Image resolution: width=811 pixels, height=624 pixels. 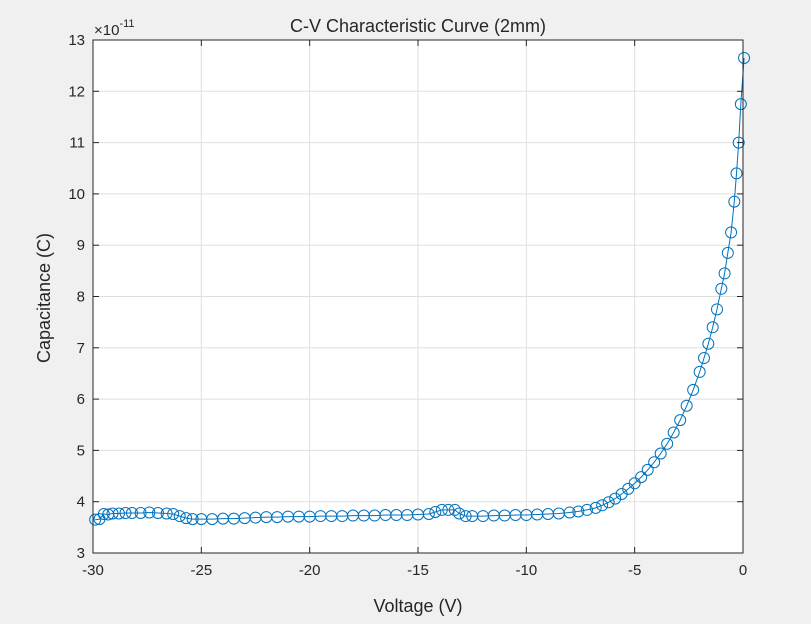 What do you see at coordinates (44, 298) in the screenshot?
I see `y-axis-label: Capacitance (C)` at bounding box center [44, 298].